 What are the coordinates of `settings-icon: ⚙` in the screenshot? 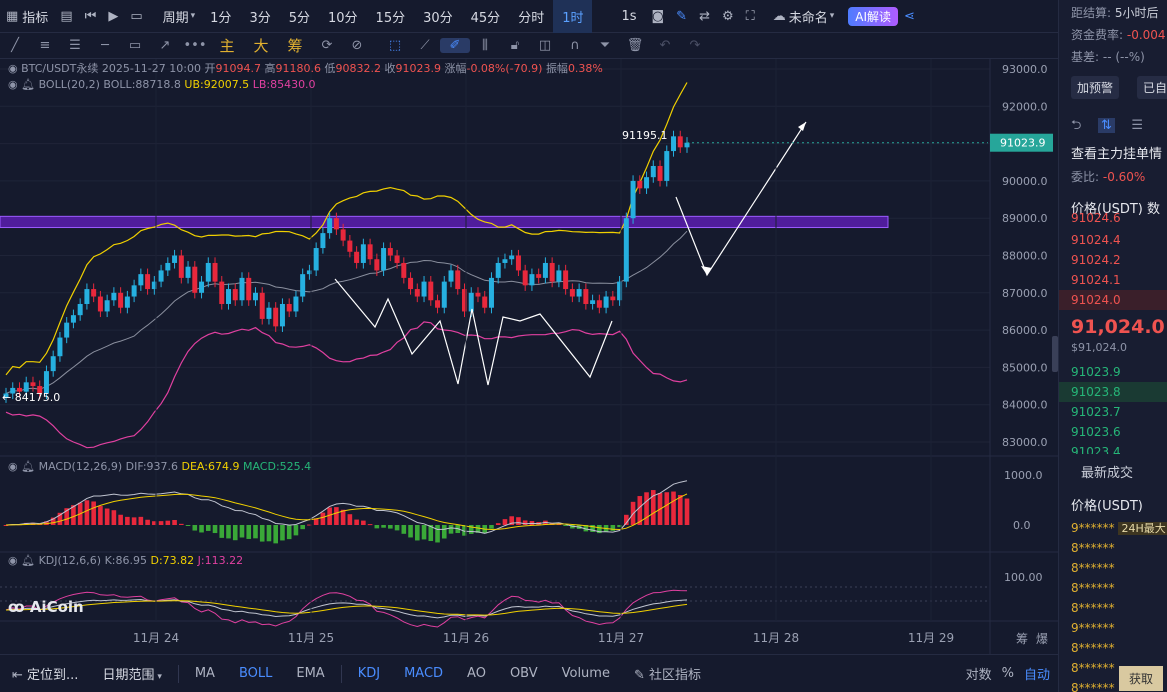 It's located at (727, 16).